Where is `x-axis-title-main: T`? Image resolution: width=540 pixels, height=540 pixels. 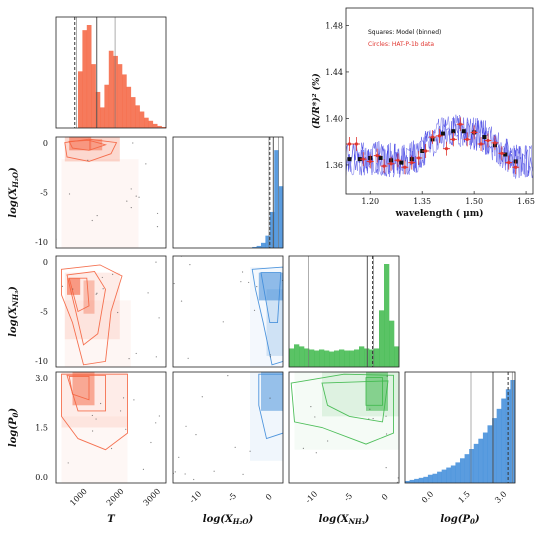 x-axis-title-main: T is located at coordinates (111, 519).